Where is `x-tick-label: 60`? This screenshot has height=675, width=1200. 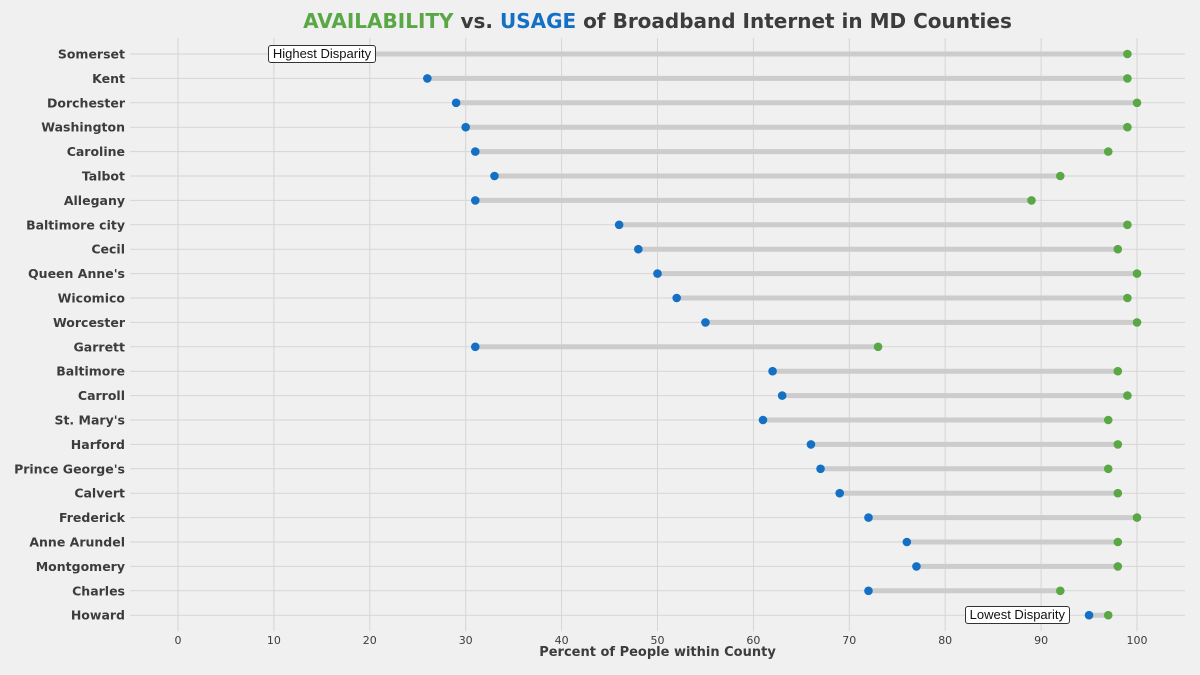
x-tick-label: 60 is located at coordinates (753, 640).